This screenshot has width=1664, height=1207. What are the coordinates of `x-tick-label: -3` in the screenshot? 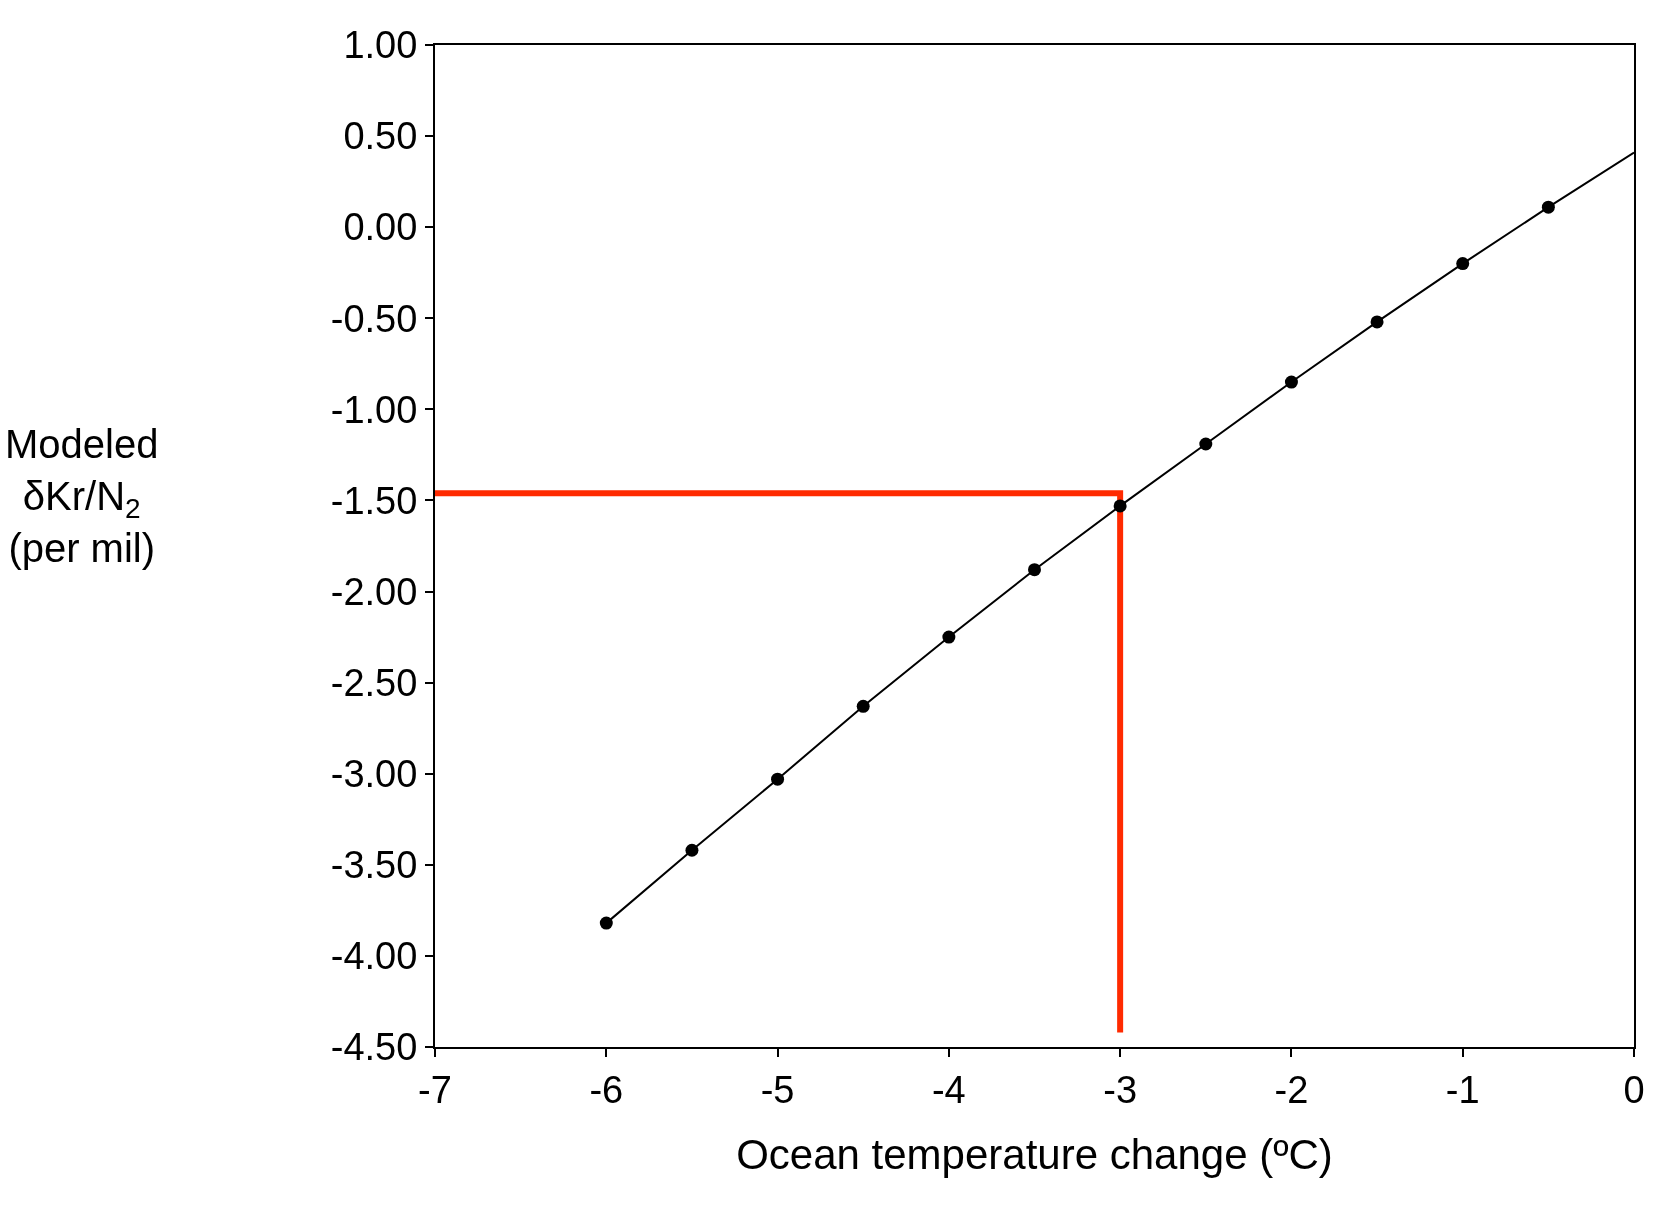 It's located at (1120, 1089).